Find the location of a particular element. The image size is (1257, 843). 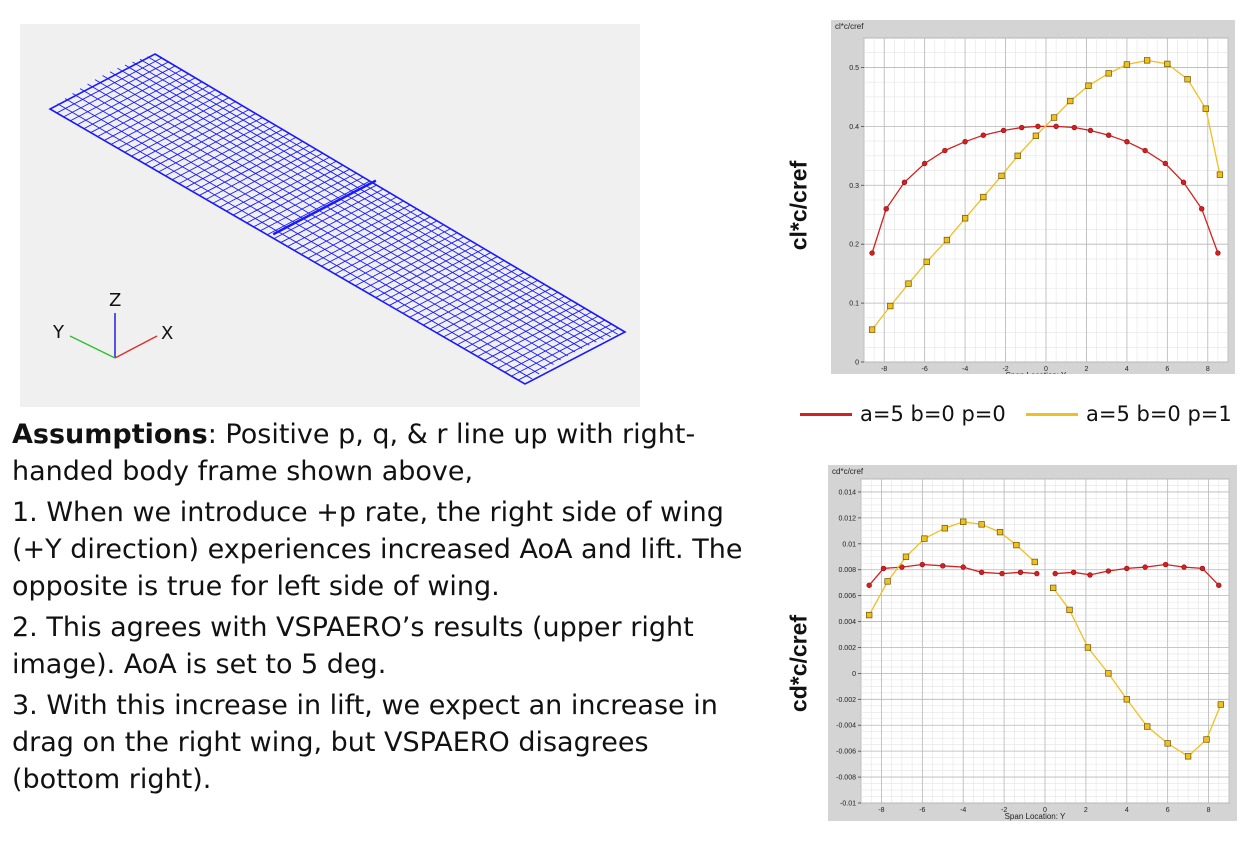

y-tick-label: 0.006 is located at coordinates (847, 596).